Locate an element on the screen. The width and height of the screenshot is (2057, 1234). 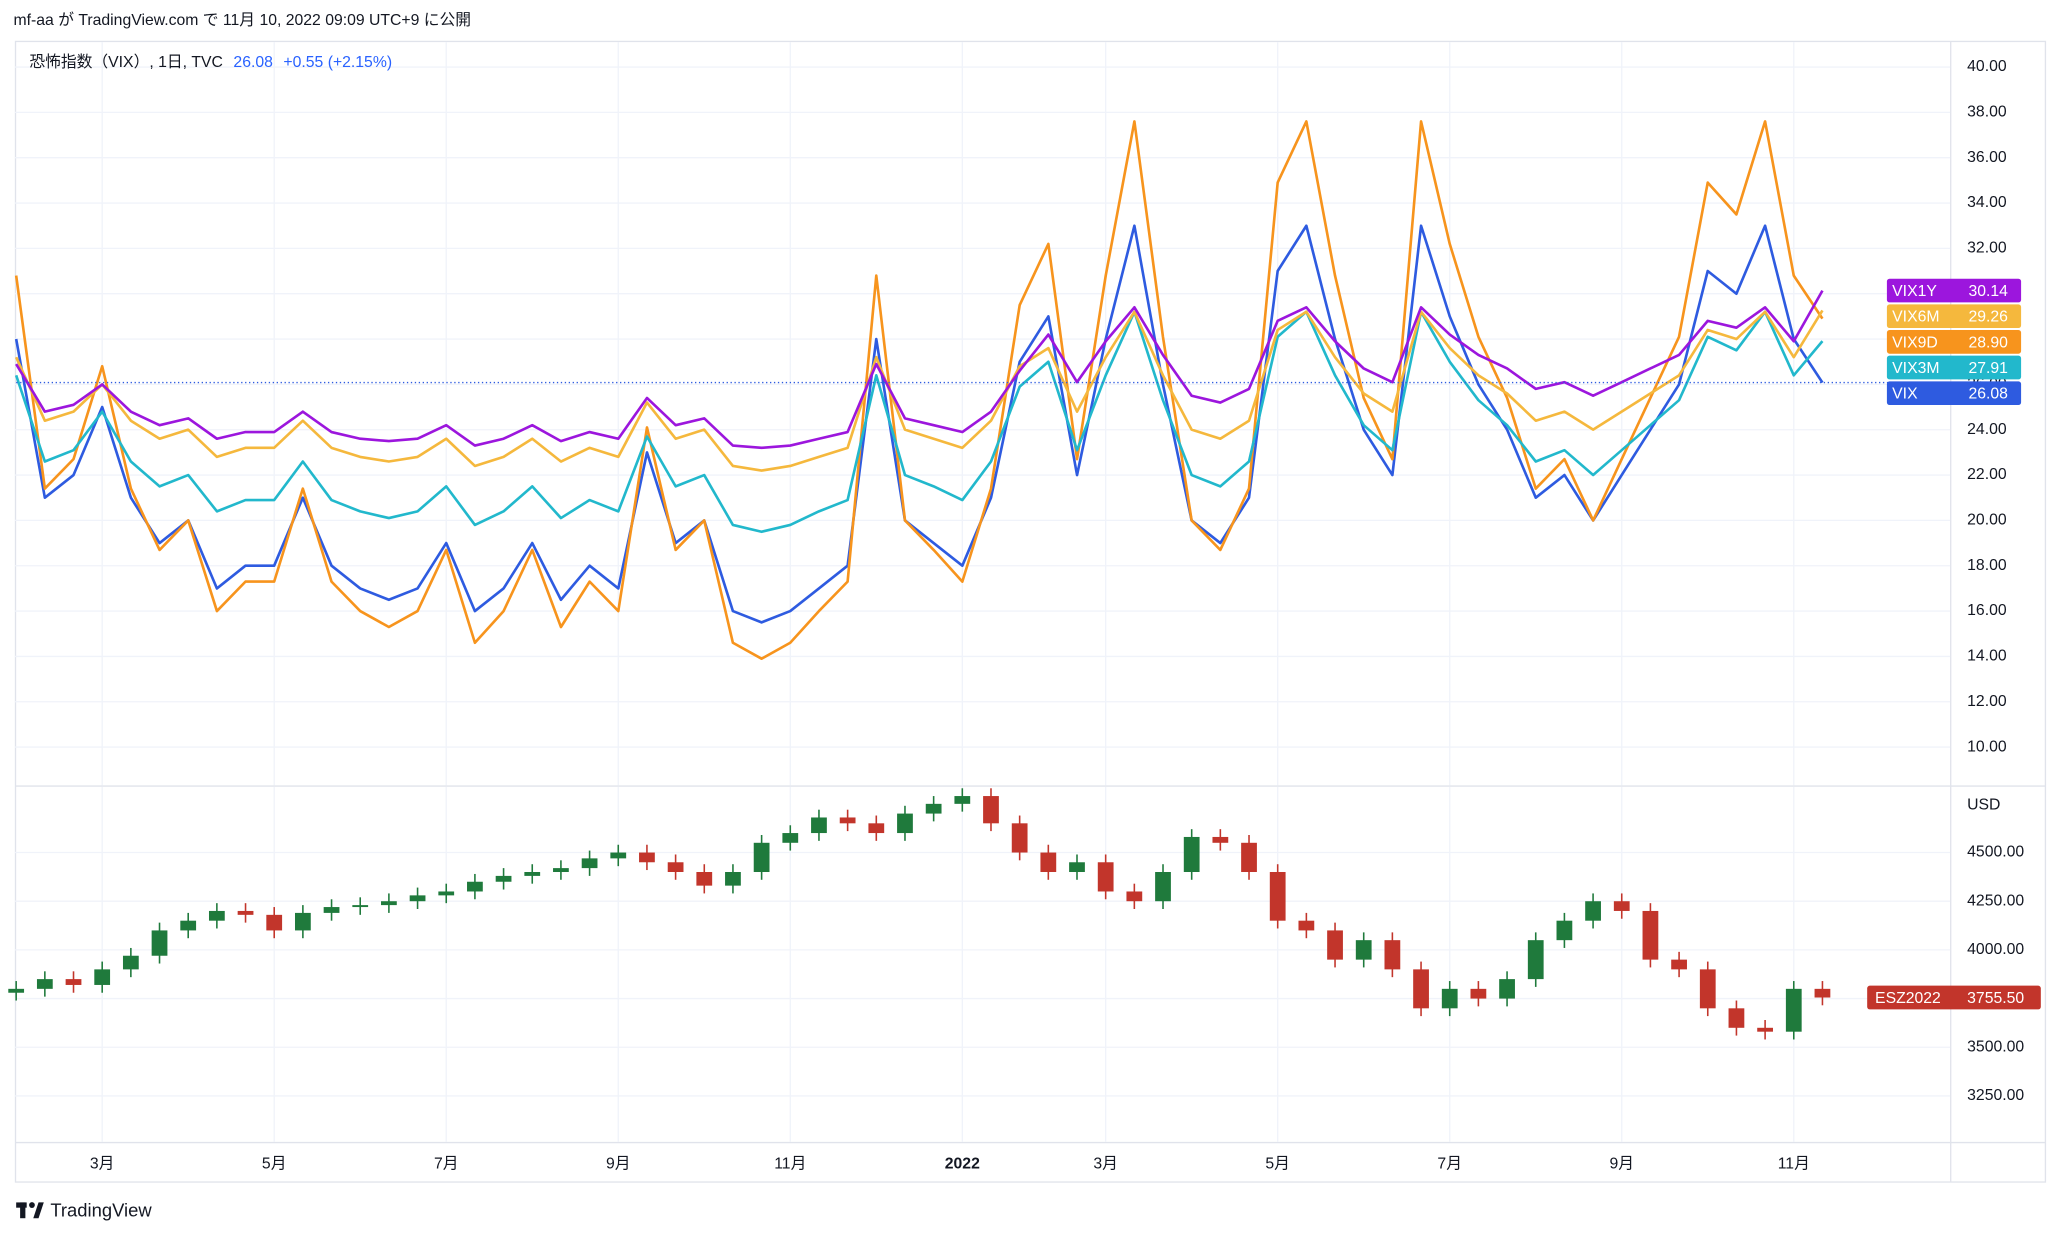
y-tick-label: 36.00 is located at coordinates (1987, 157).